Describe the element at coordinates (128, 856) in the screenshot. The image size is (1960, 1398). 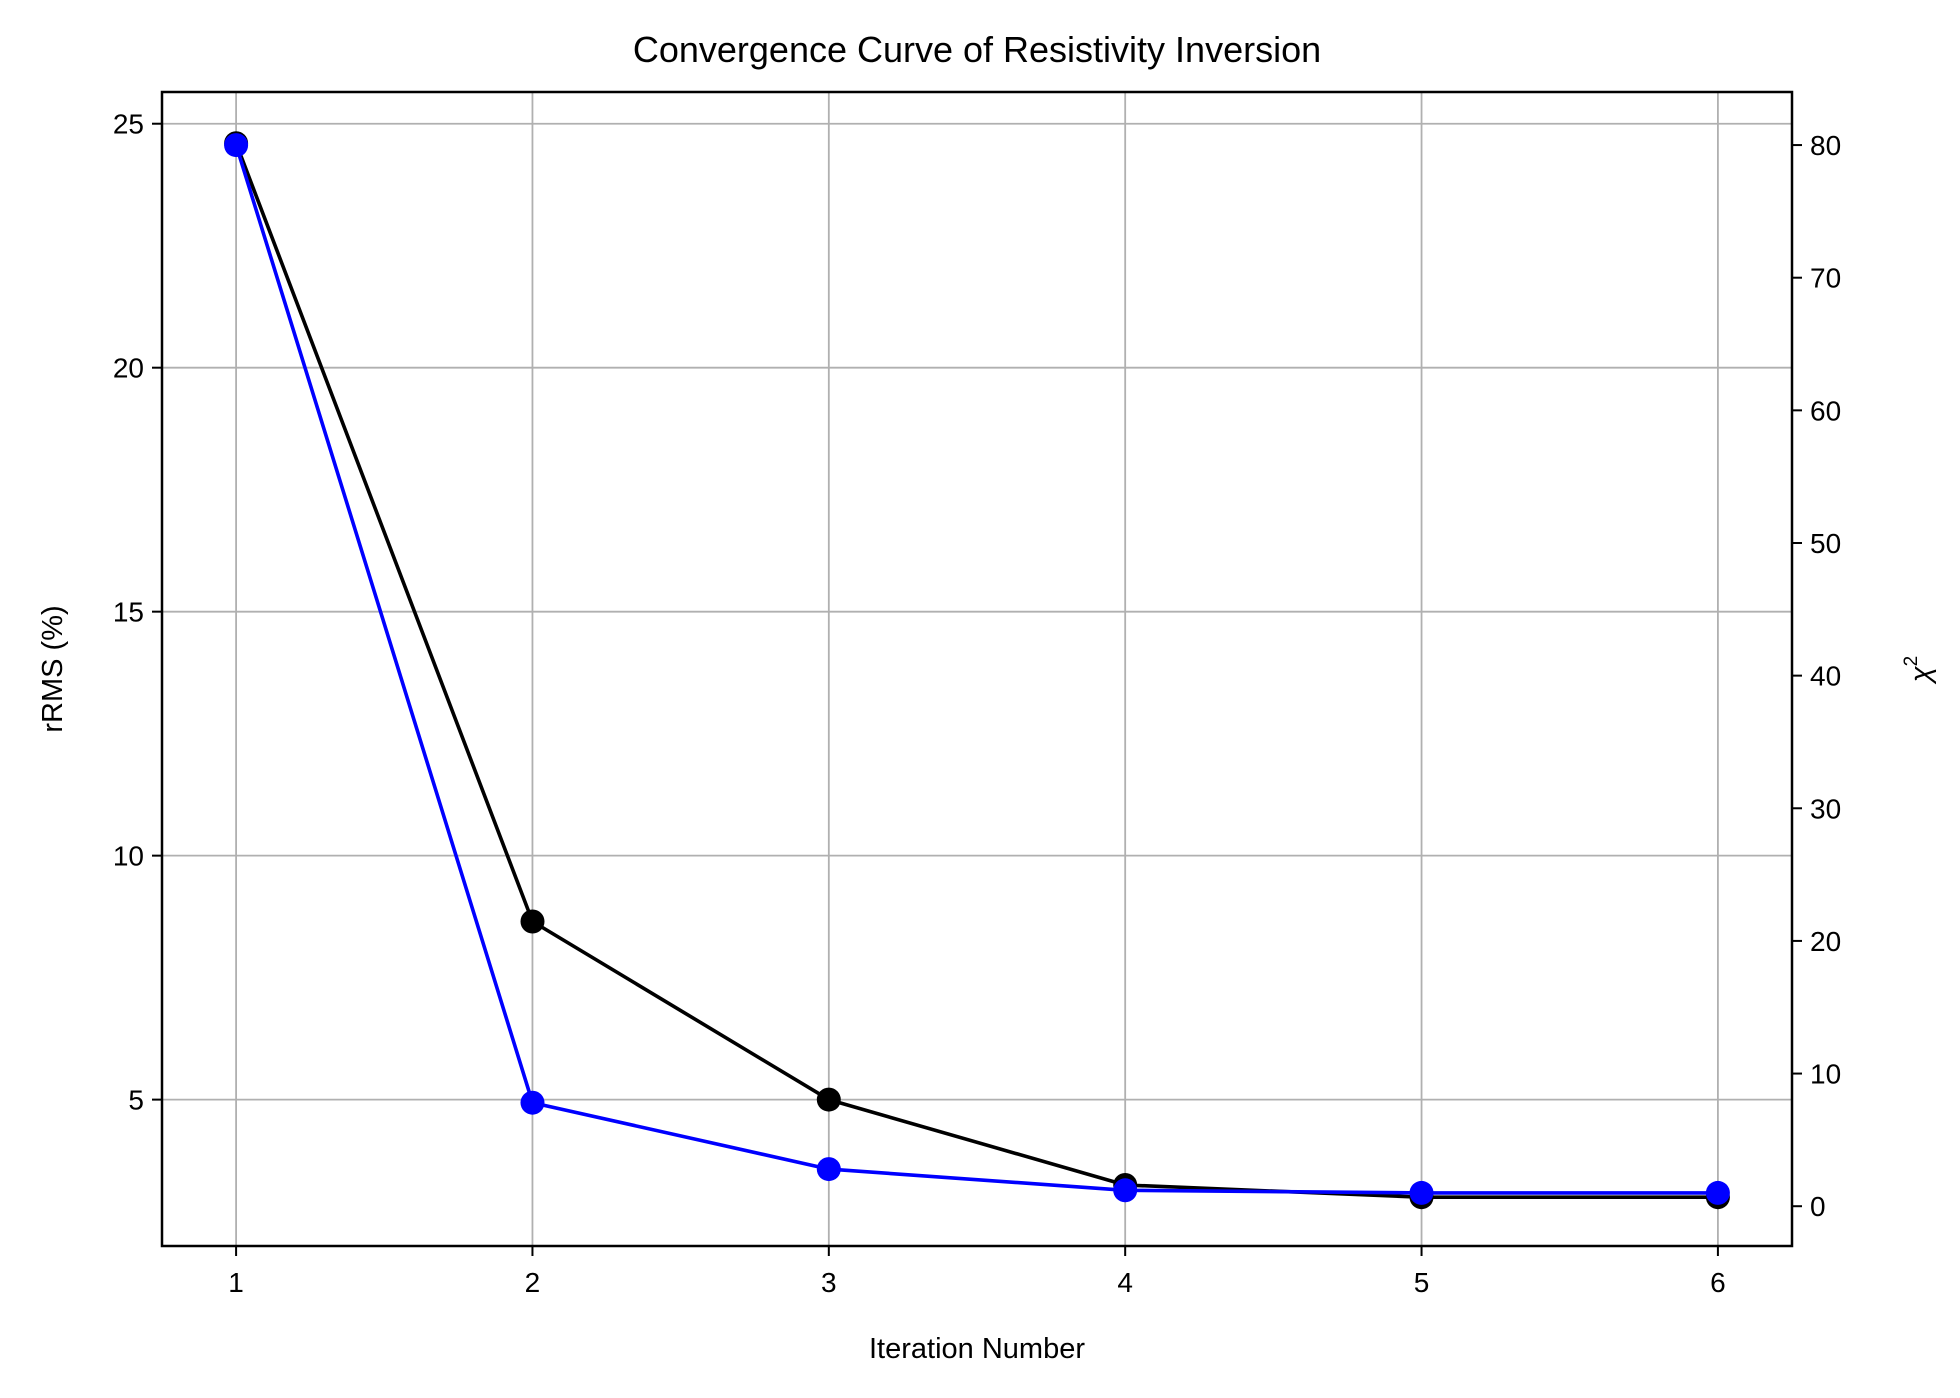
I see `y-tick-label: 10` at that location.